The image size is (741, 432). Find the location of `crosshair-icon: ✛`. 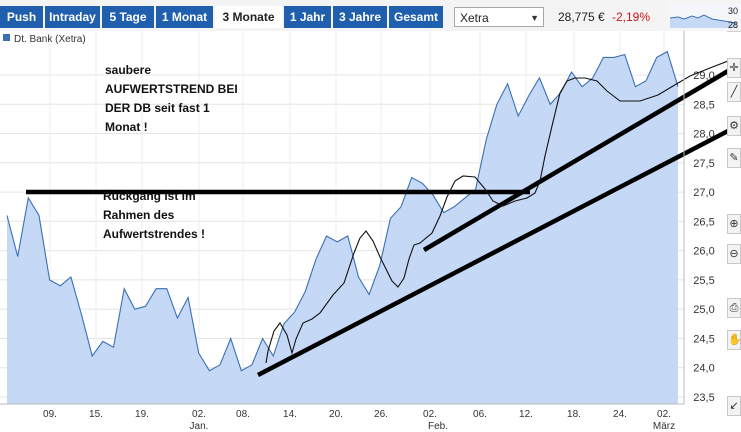

crosshair-icon: ✛ is located at coordinates (734, 68).